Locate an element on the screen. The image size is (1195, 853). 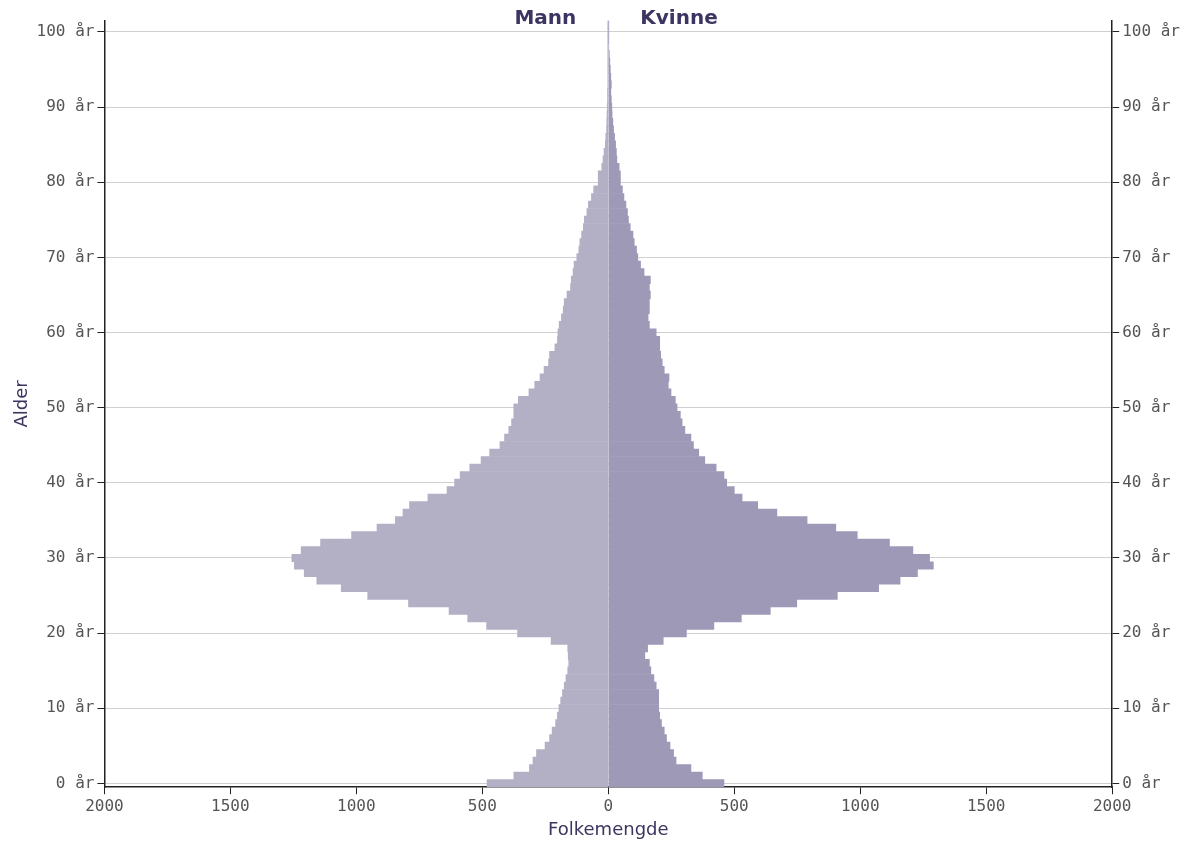
series-label: Kvinne is located at coordinates (679, 16).